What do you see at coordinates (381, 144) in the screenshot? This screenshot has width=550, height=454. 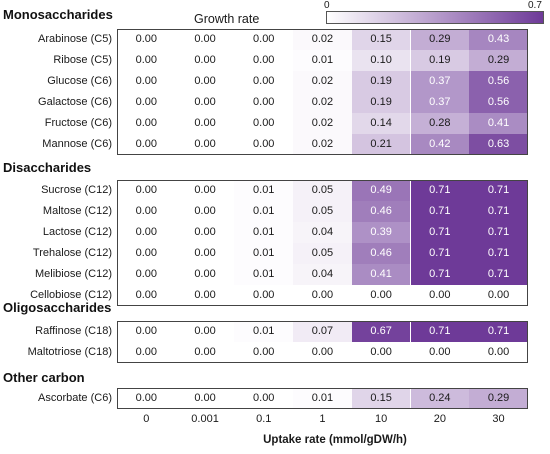 I see `heatmap-cell: 0.21` at bounding box center [381, 144].